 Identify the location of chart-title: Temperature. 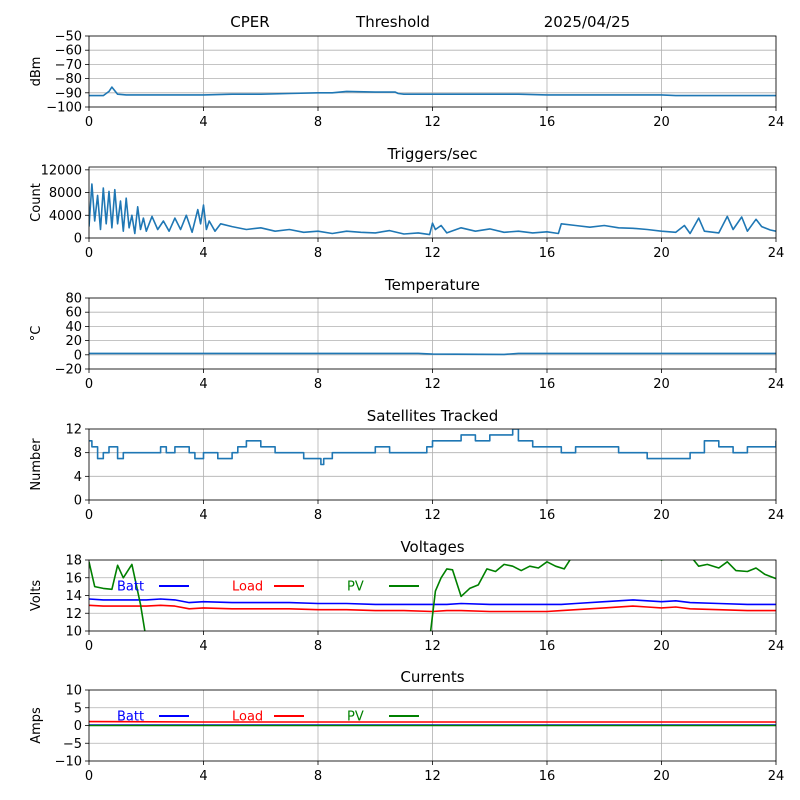
(432, 285).